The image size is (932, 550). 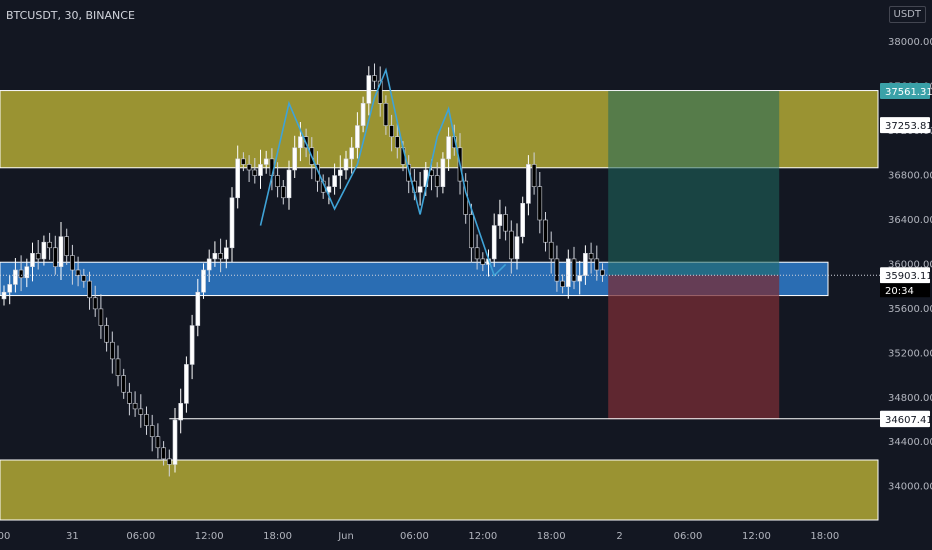 What do you see at coordinates (619, 536) in the screenshot?
I see `x-tick-label: 2` at bounding box center [619, 536].